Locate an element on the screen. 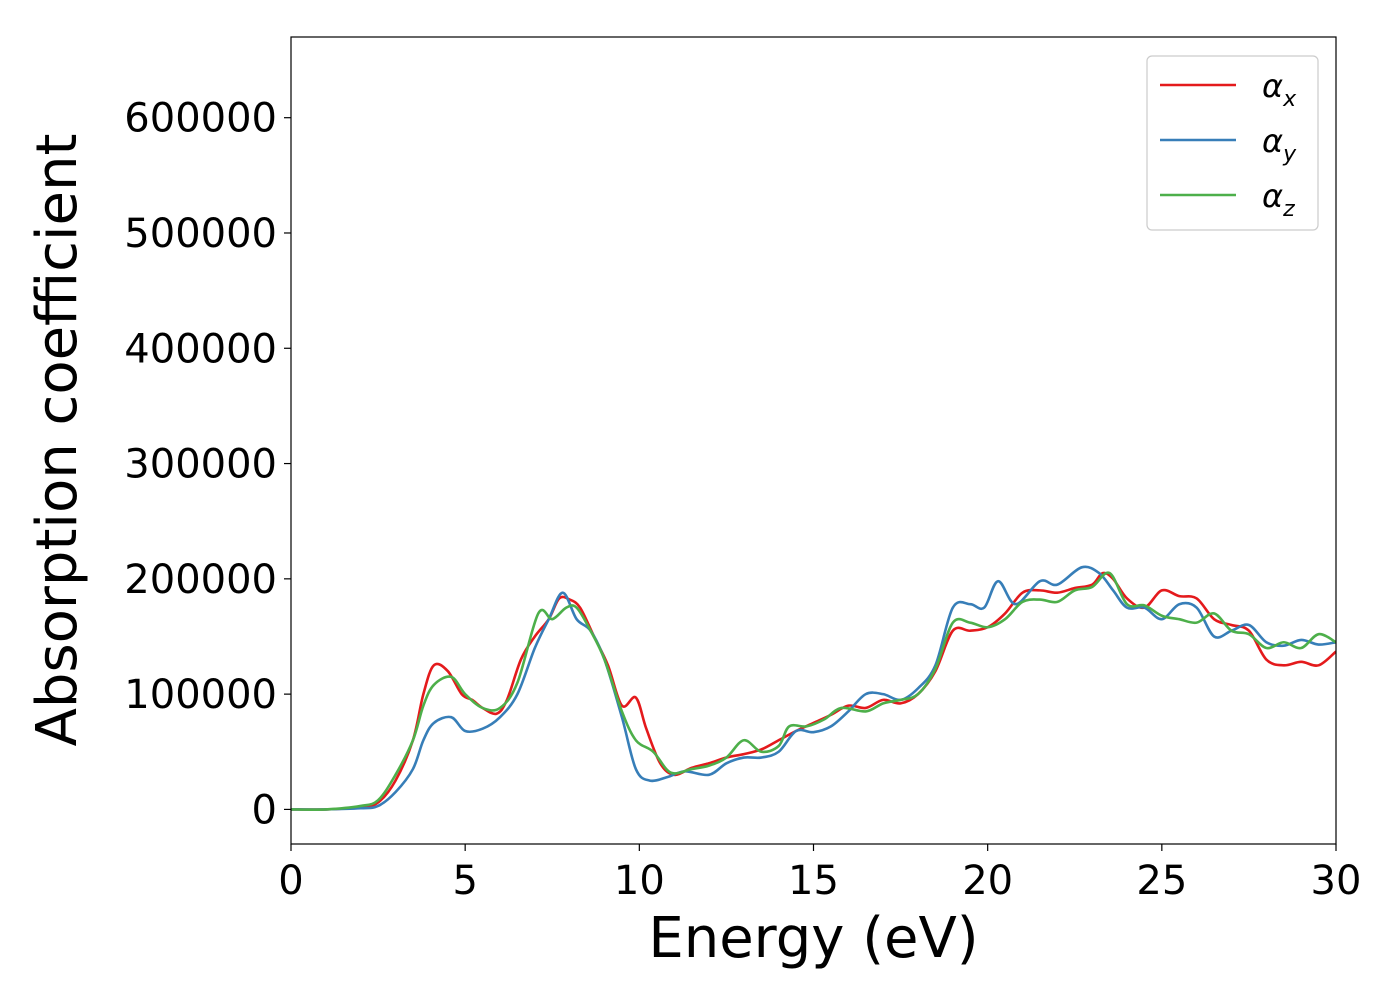 This screenshot has width=1400, height=1000. legend-box is located at coordinates (1232, 143).